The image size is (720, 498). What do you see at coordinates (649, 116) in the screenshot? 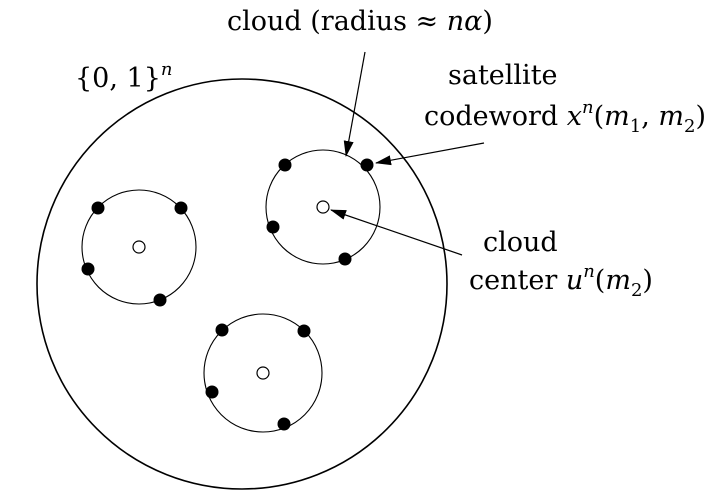
I see `satellite-comma: ,` at bounding box center [649, 116].